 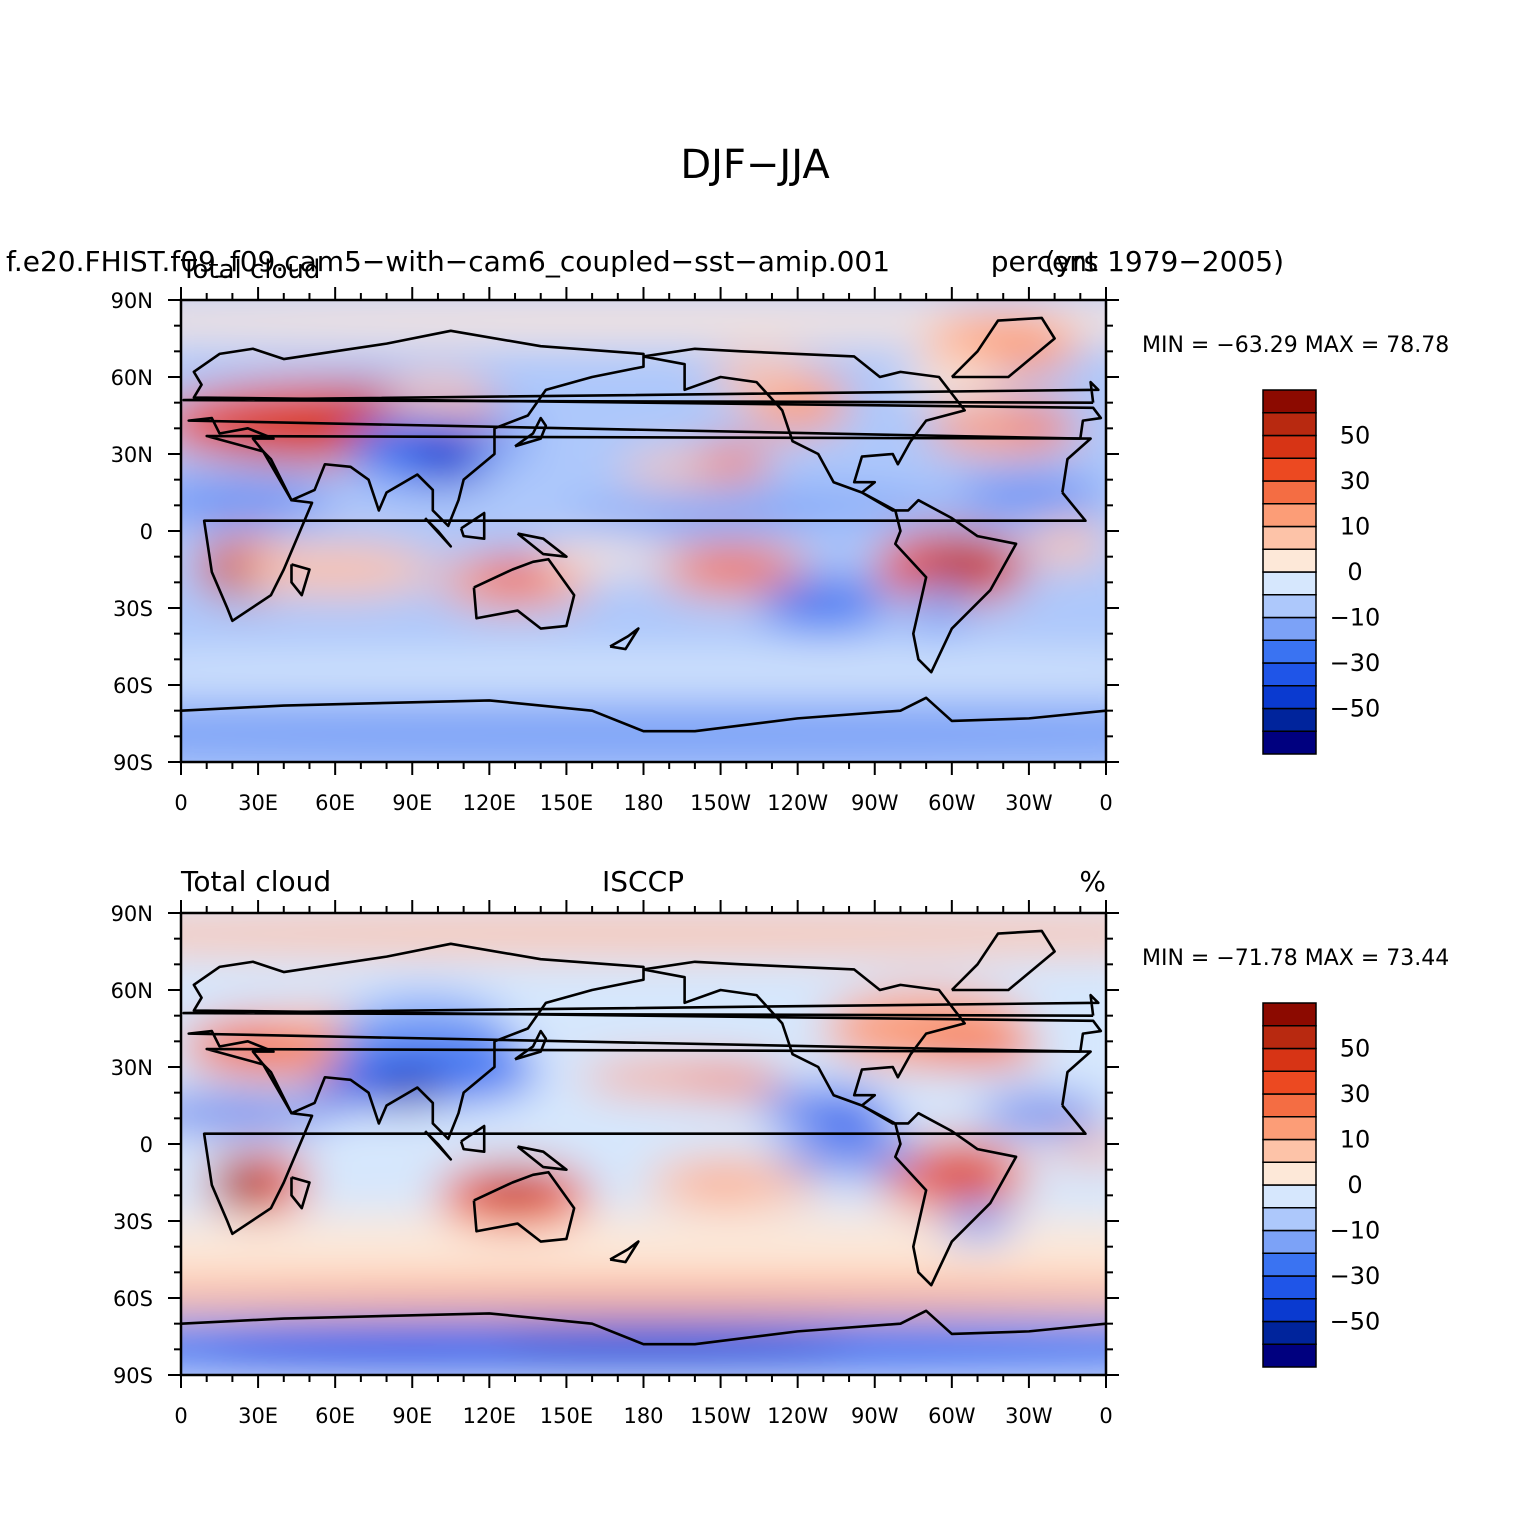 I want to click on panel1-title-right: percent, so click(x=1044, y=261).